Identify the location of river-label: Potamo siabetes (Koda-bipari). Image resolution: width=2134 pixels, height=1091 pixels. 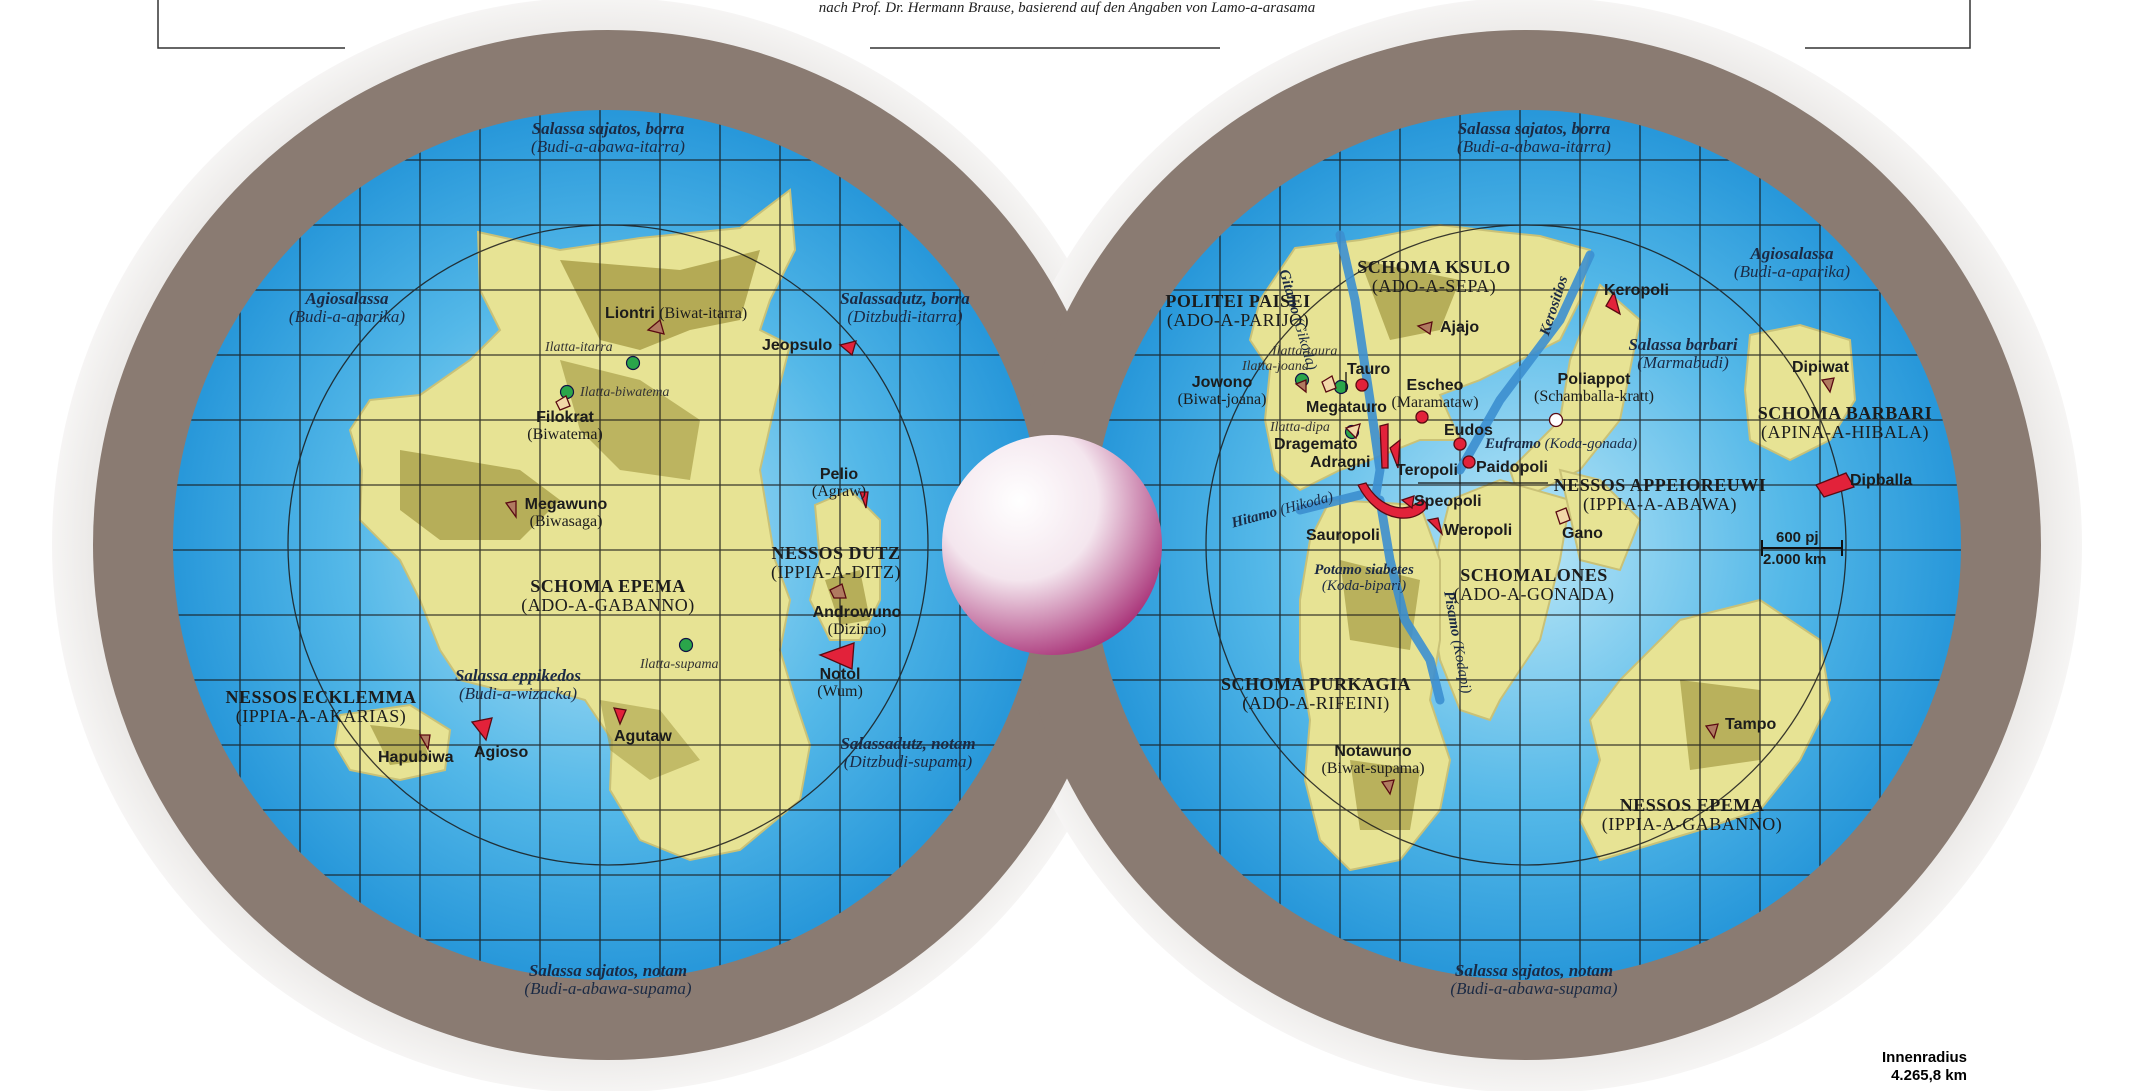
(1364, 578).